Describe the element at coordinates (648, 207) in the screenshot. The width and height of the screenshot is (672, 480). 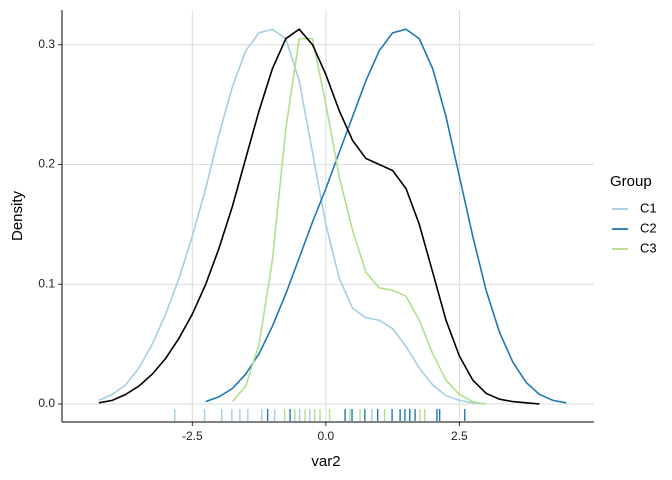
I see `legend-label: C1` at that location.